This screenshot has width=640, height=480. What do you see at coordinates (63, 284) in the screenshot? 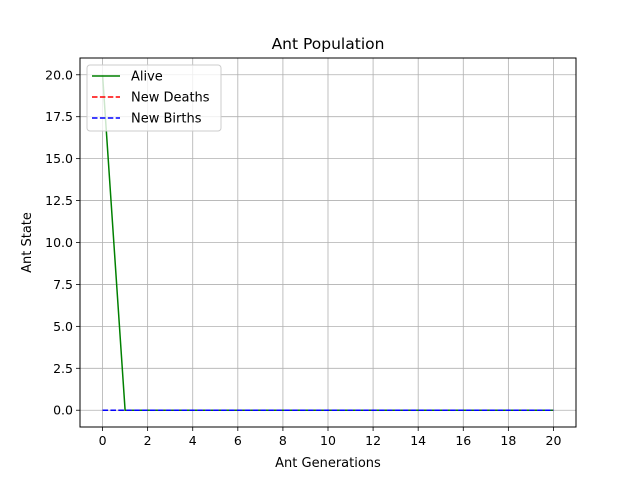
I see `y-tick-label: 7.5` at bounding box center [63, 284].